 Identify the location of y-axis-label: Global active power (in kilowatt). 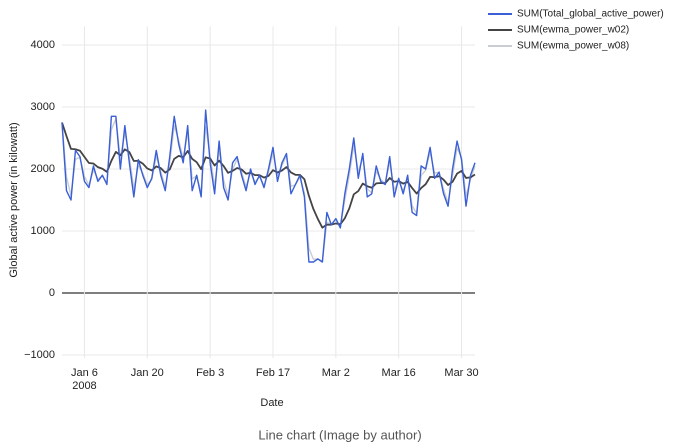
(14, 199).